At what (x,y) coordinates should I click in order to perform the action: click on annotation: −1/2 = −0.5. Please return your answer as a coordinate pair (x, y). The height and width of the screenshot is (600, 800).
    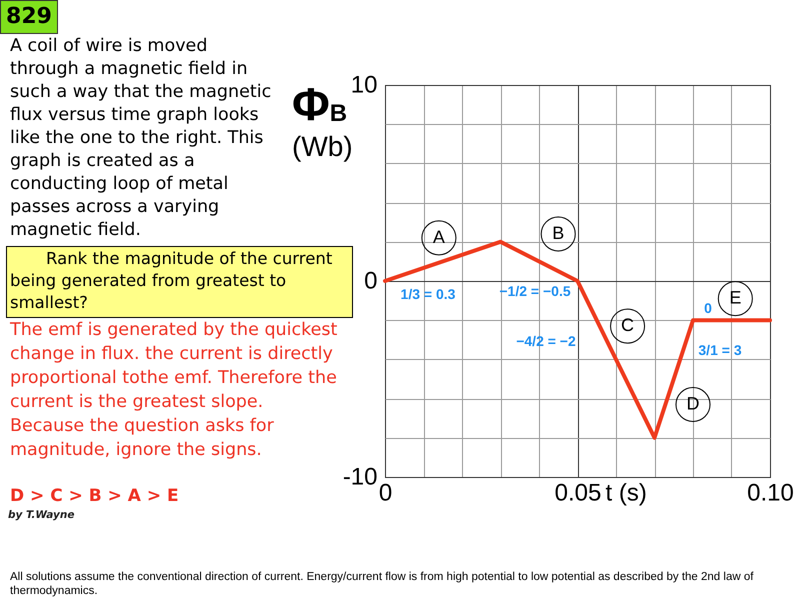
    Looking at the image, I should click on (535, 291).